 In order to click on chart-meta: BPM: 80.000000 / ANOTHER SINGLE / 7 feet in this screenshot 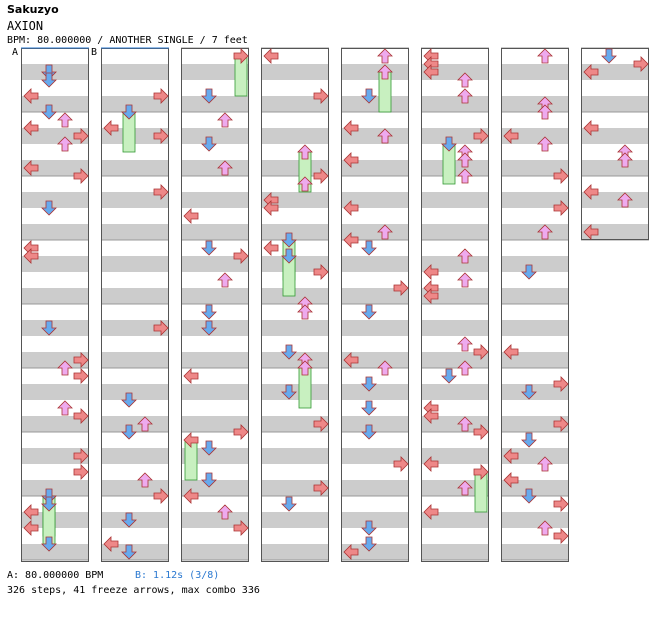, I will do `click(127, 40)`.